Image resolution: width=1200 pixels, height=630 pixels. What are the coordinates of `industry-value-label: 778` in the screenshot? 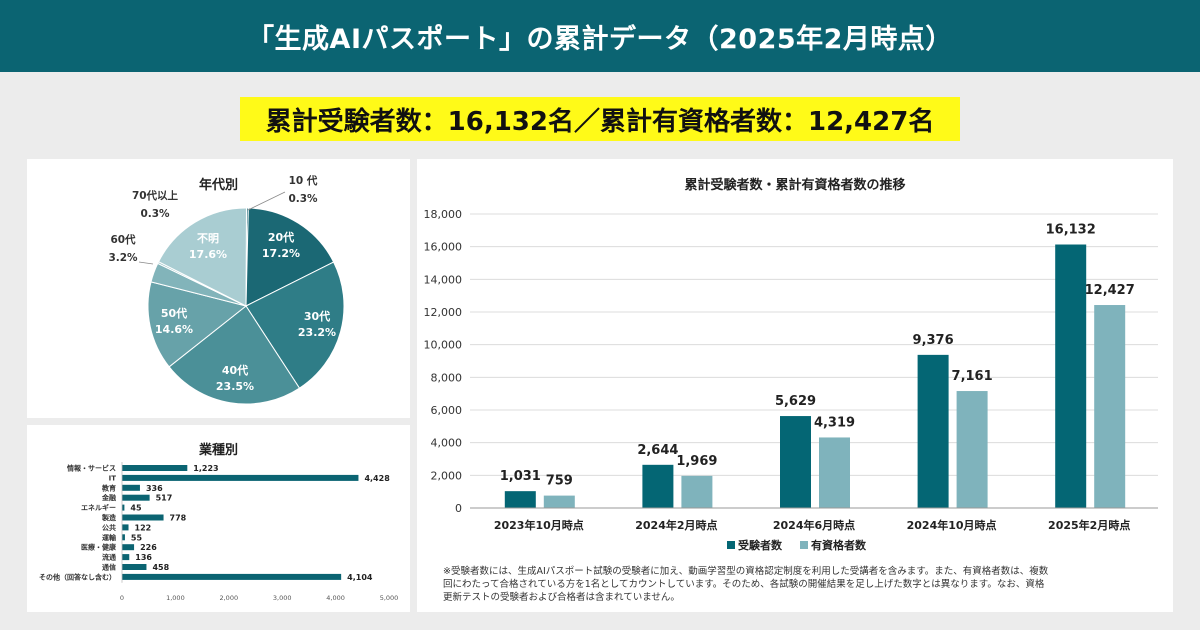 It's located at (178, 518).